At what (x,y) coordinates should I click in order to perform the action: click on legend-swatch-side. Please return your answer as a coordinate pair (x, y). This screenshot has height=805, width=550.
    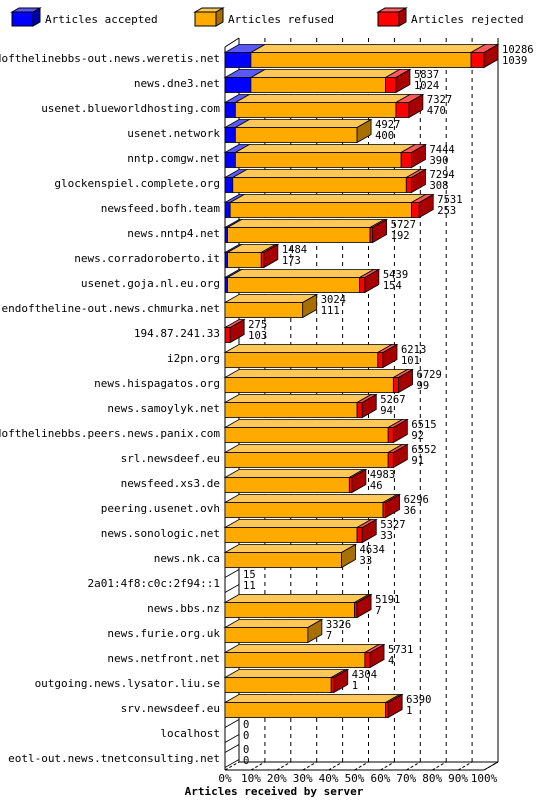
    Looking at the image, I should click on (36, 17).